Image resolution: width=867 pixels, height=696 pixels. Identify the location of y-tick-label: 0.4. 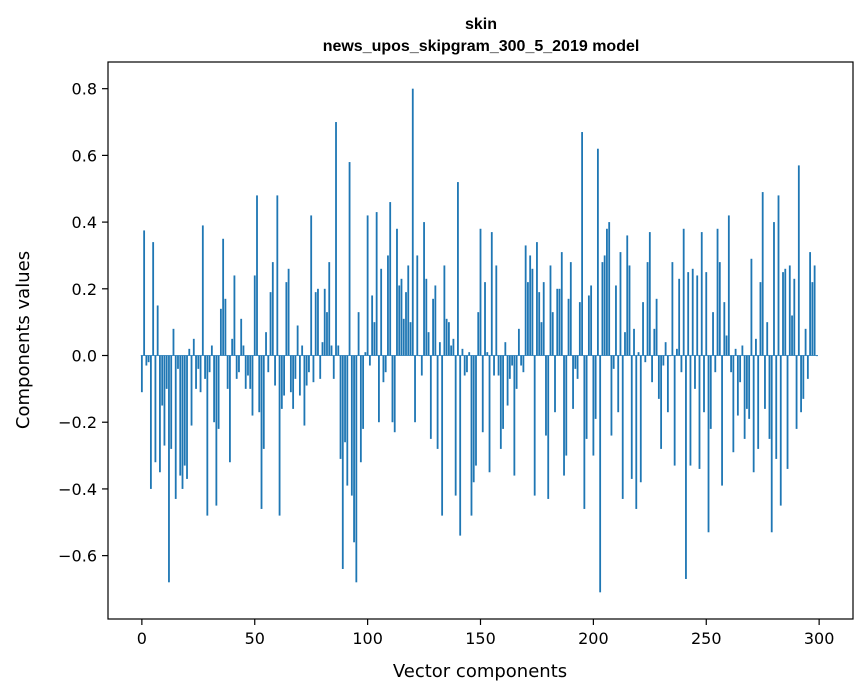
(84, 222).